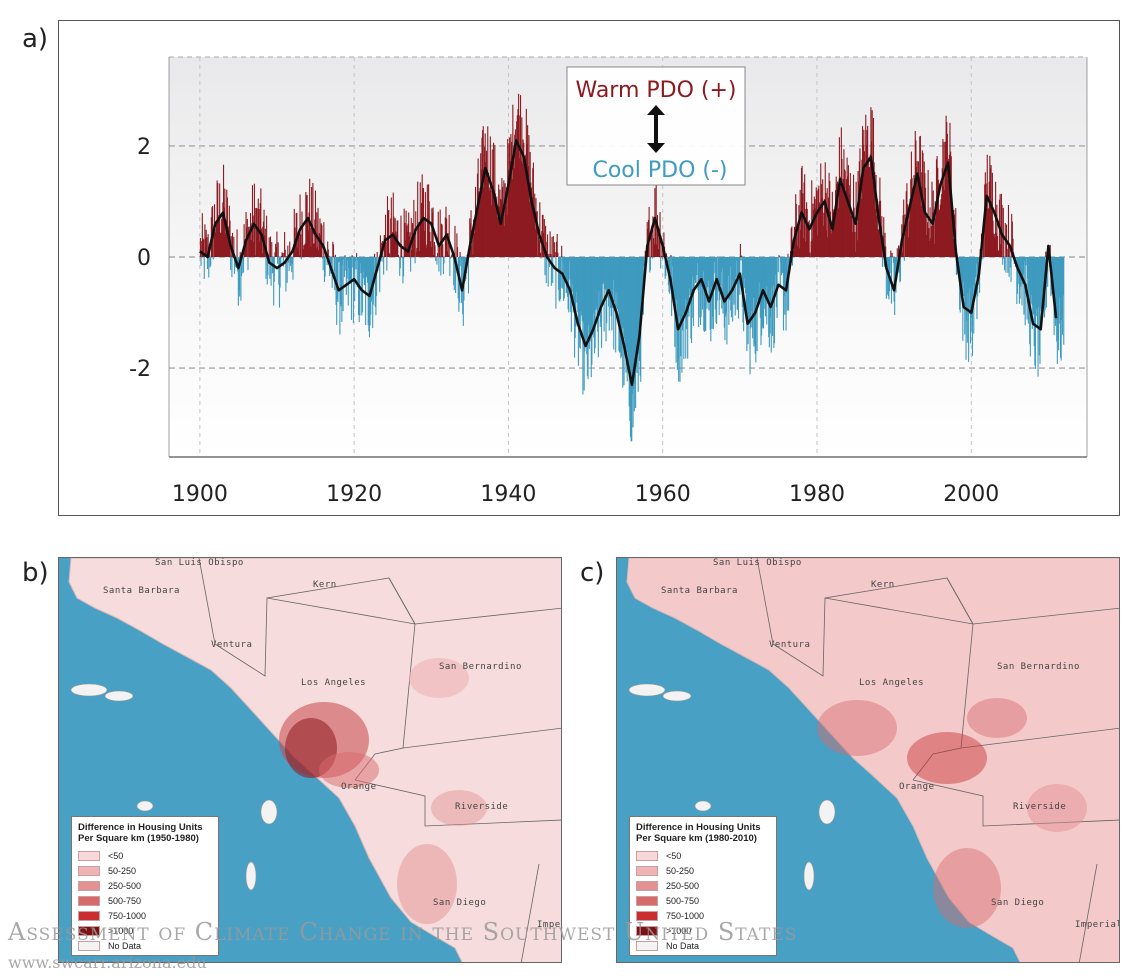  Describe the element at coordinates (200, 494) in the screenshot. I see `x-tick-label: 1900` at that location.